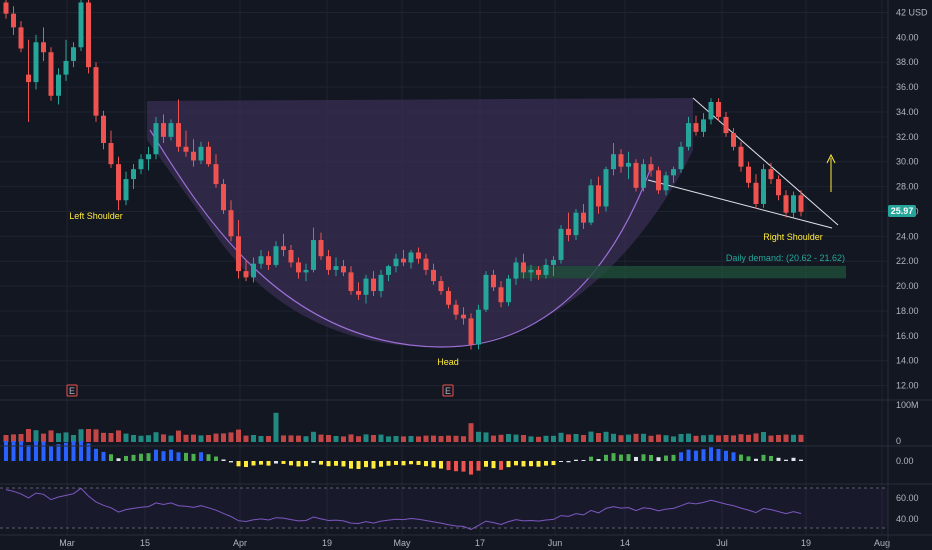 This screenshot has width=932, height=550. Describe the element at coordinates (72, 391) in the screenshot. I see `earnings-marker-label: E` at that location.